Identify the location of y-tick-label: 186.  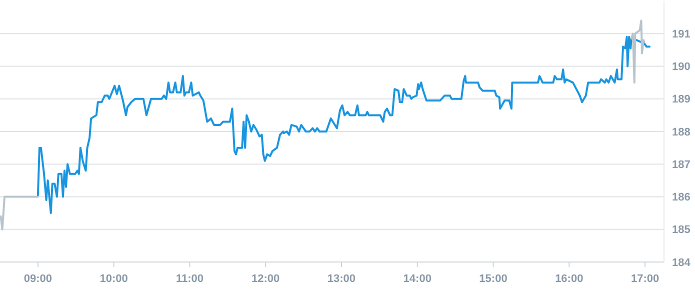
(681, 198).